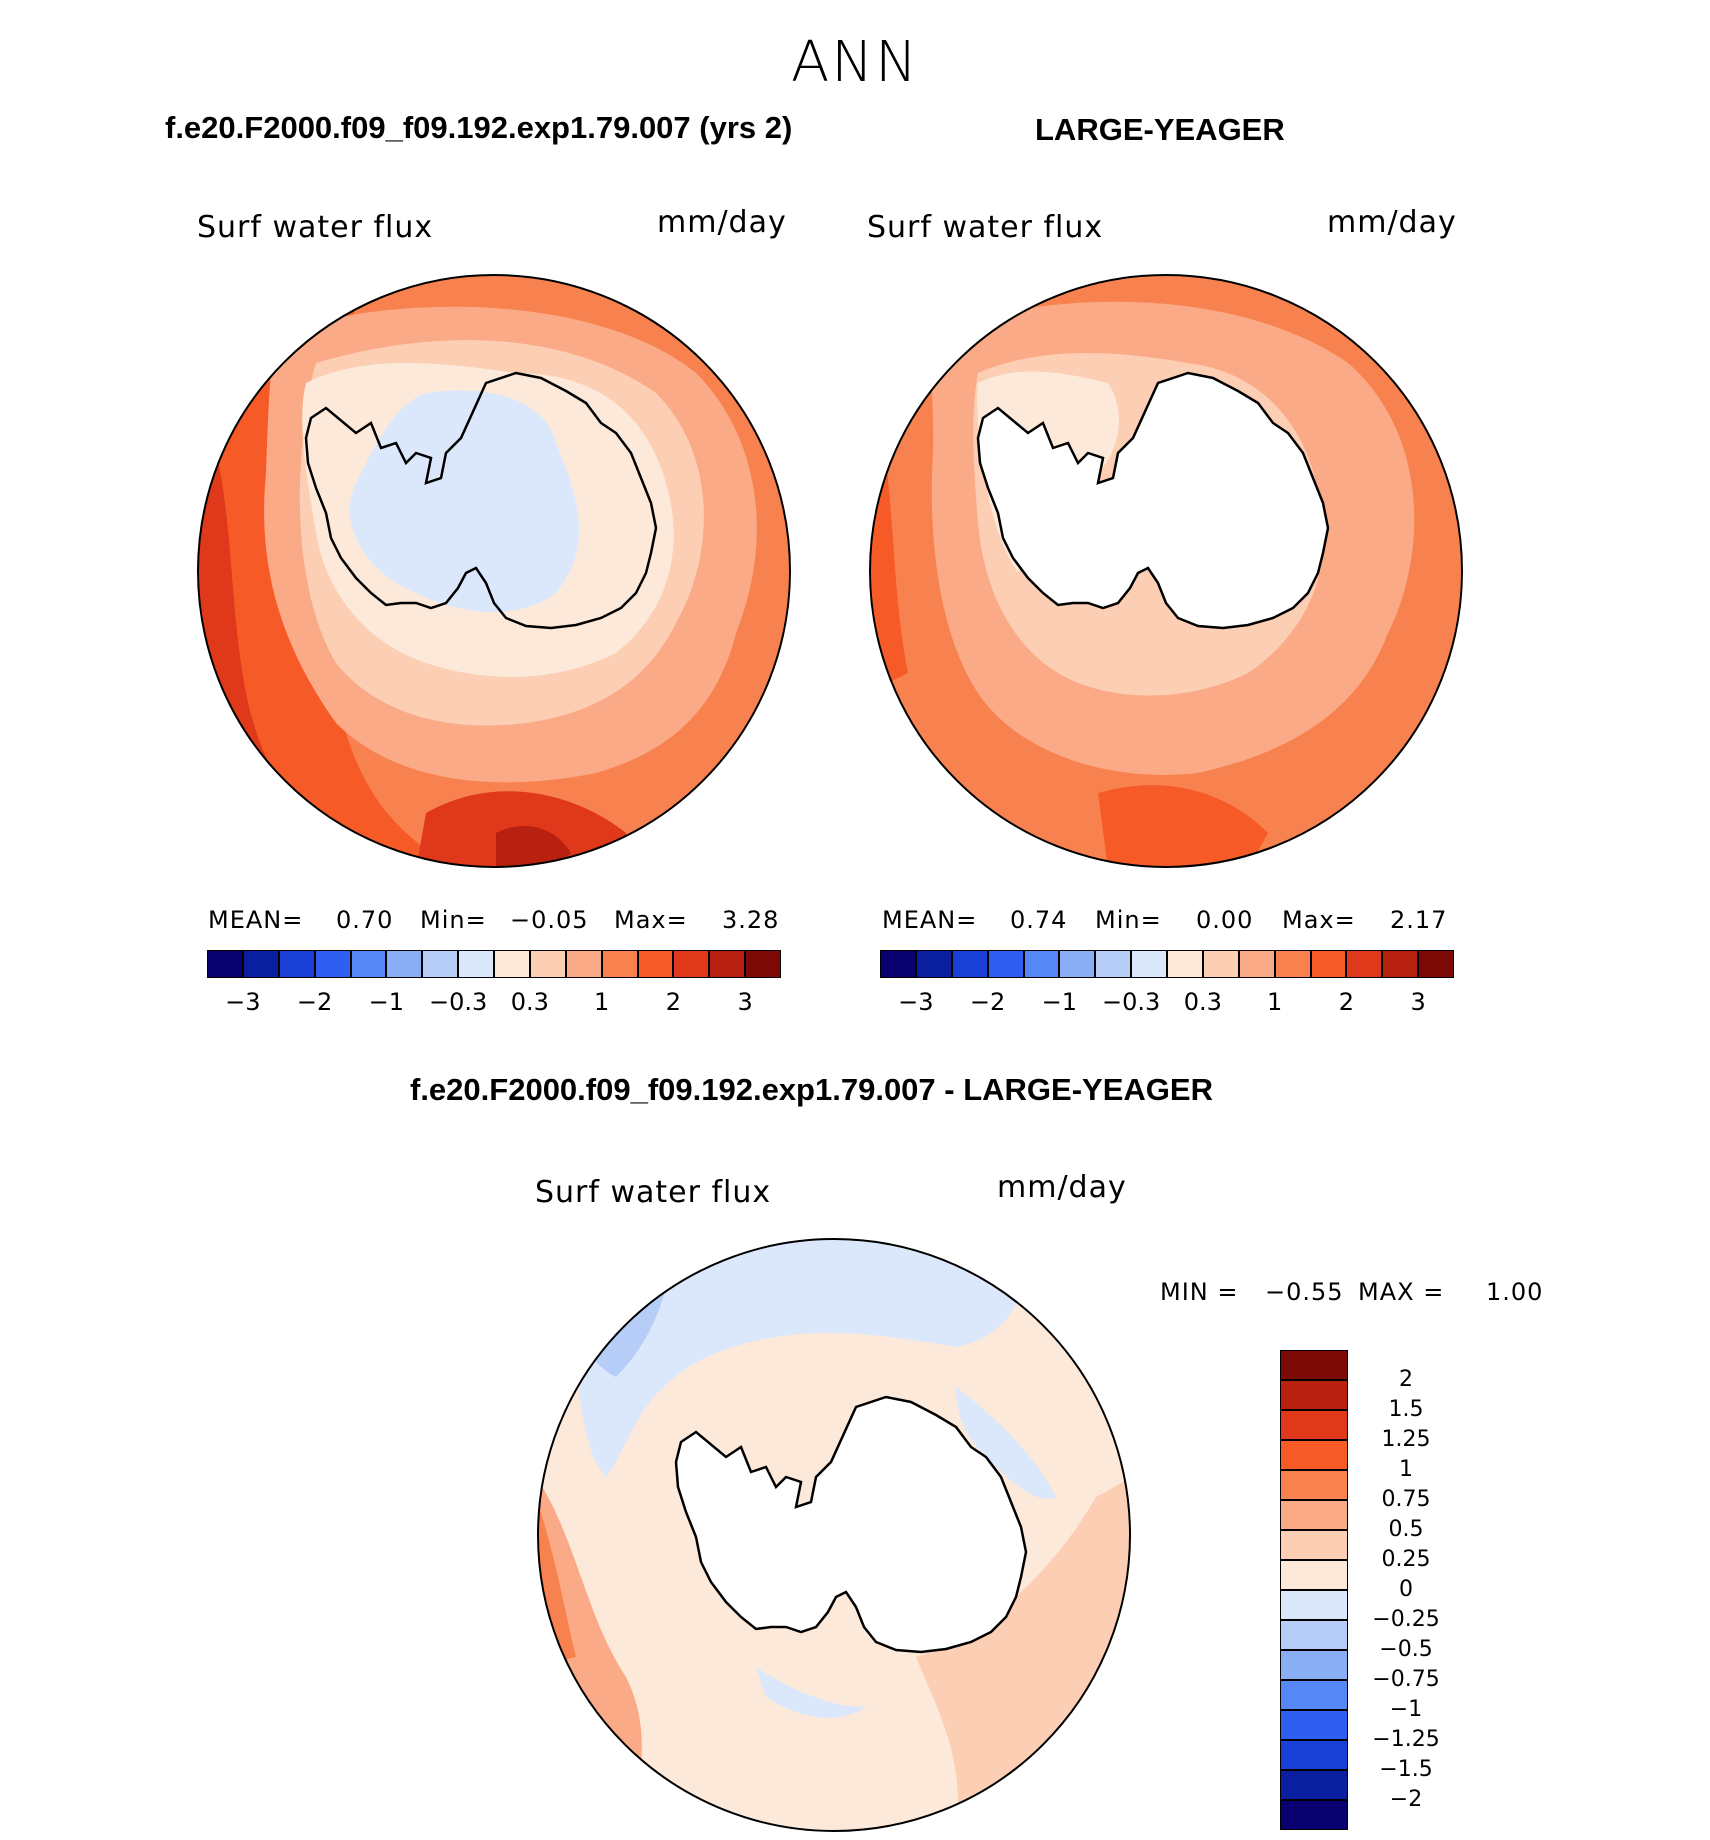  I want to click on top-left-min-value: −0.05, so click(549, 920).